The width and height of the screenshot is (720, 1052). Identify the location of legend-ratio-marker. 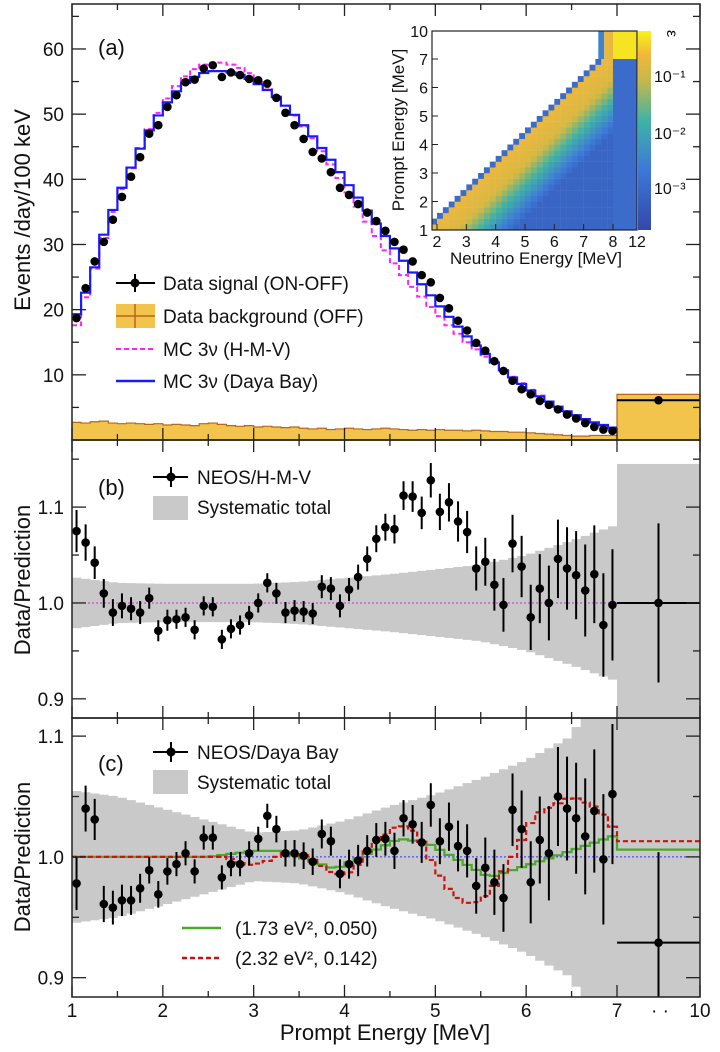
(171, 477).